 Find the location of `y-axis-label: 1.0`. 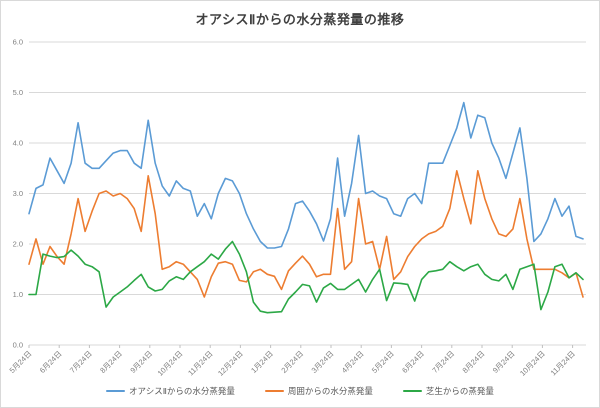

y-axis-label: 1.0 is located at coordinates (18, 294).